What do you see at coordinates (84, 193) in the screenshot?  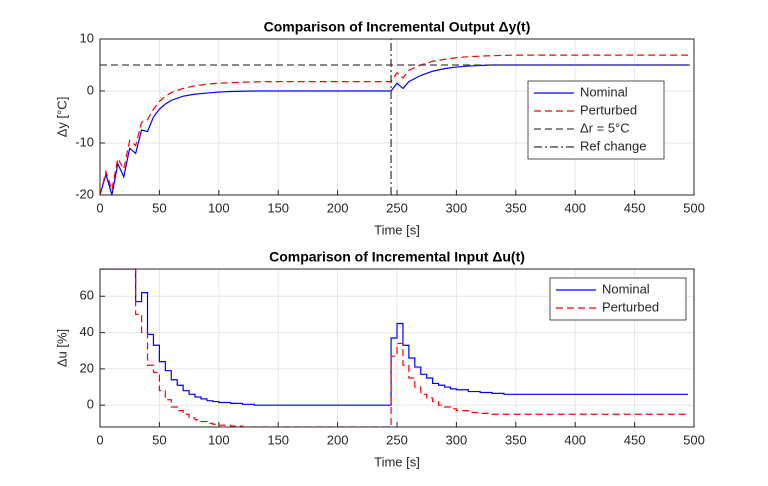 I see `y-tick-label: -20` at bounding box center [84, 193].